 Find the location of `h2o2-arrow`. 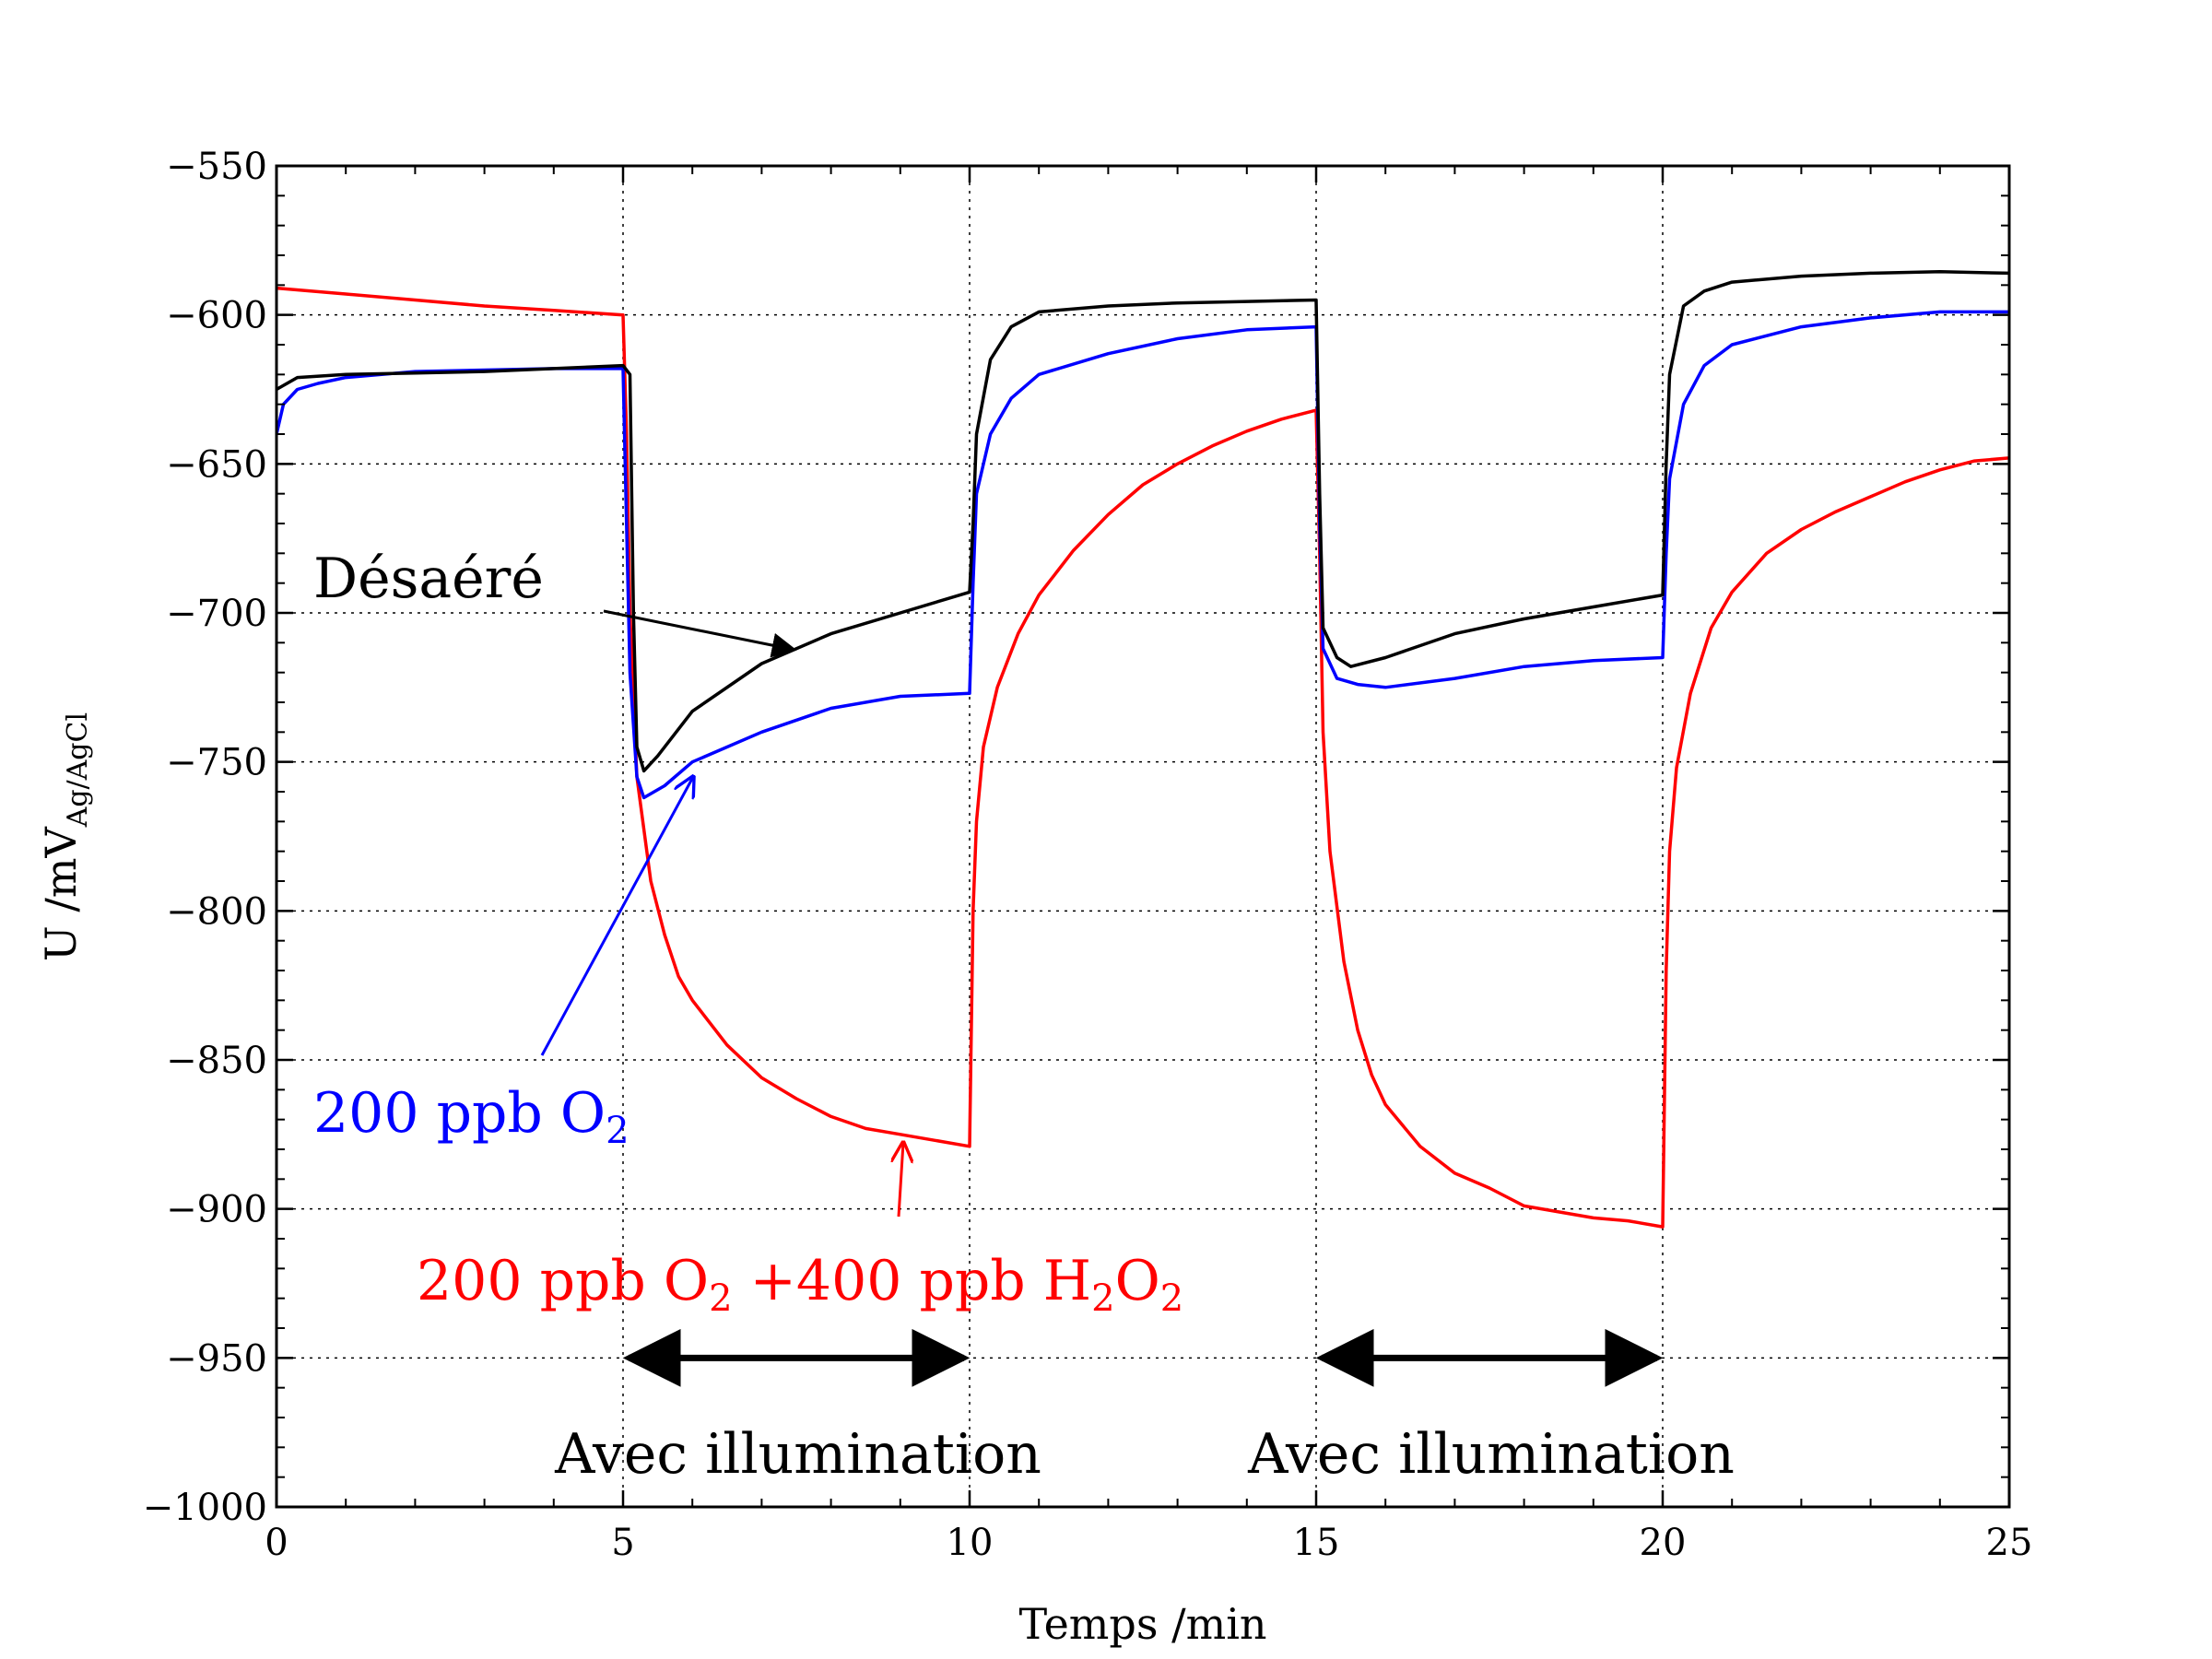

h2o2-arrow is located at coordinates (901, 1180).